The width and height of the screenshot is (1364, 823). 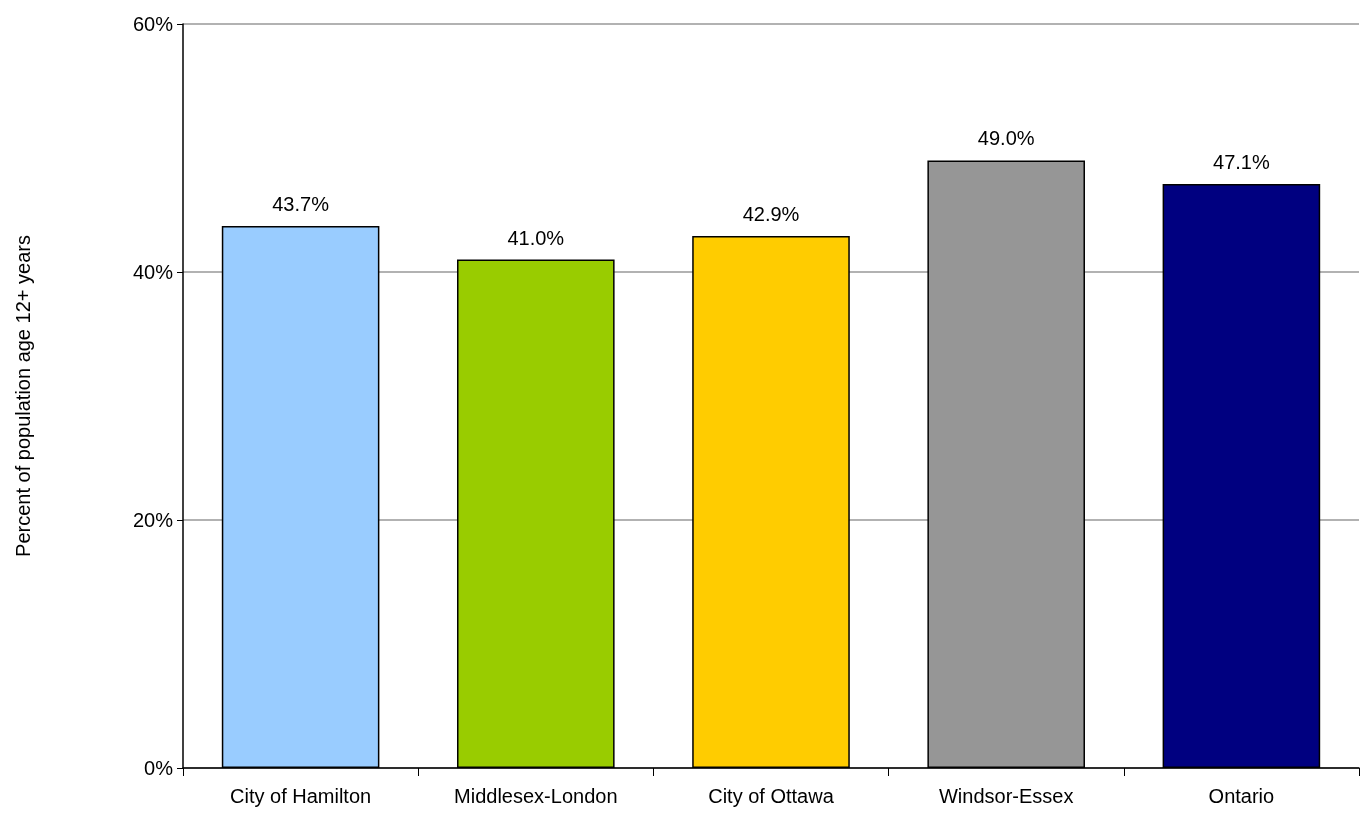 I want to click on data-label: 41.0%, so click(x=536, y=237).